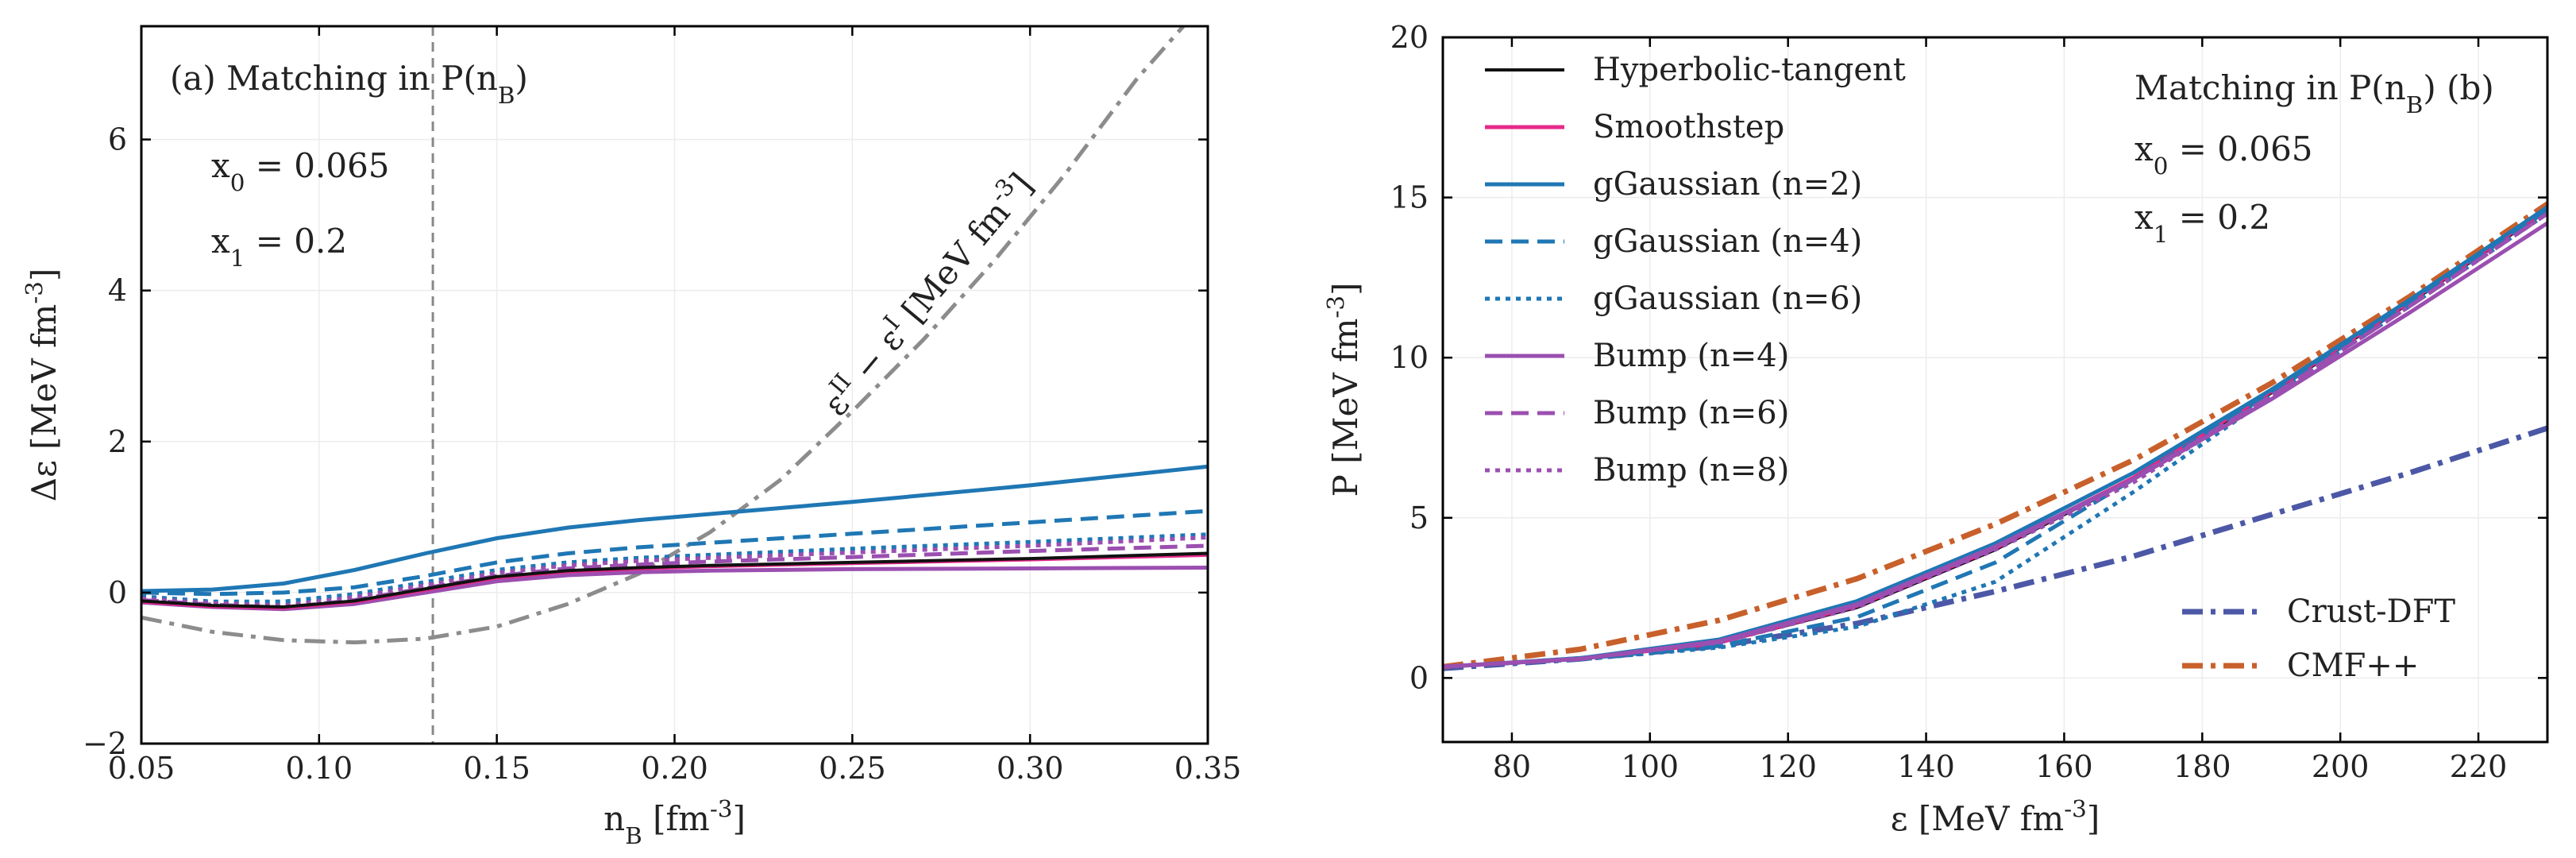  What do you see at coordinates (2371, 611) in the screenshot?
I see `legend-entry: Crust-DFT` at bounding box center [2371, 611].